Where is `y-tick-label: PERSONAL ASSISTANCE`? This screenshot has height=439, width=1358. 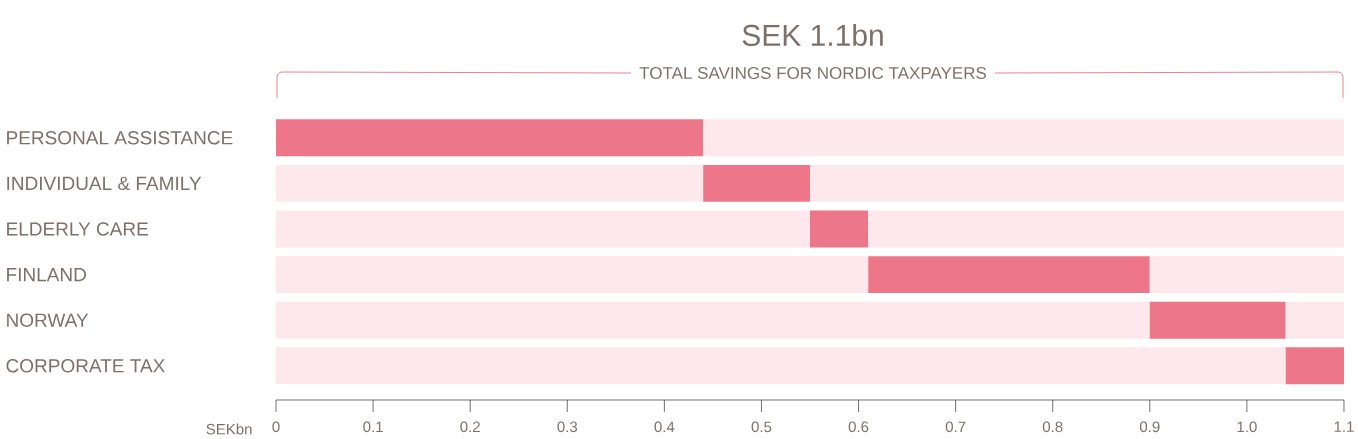 y-tick-label: PERSONAL ASSISTANCE is located at coordinates (120, 138).